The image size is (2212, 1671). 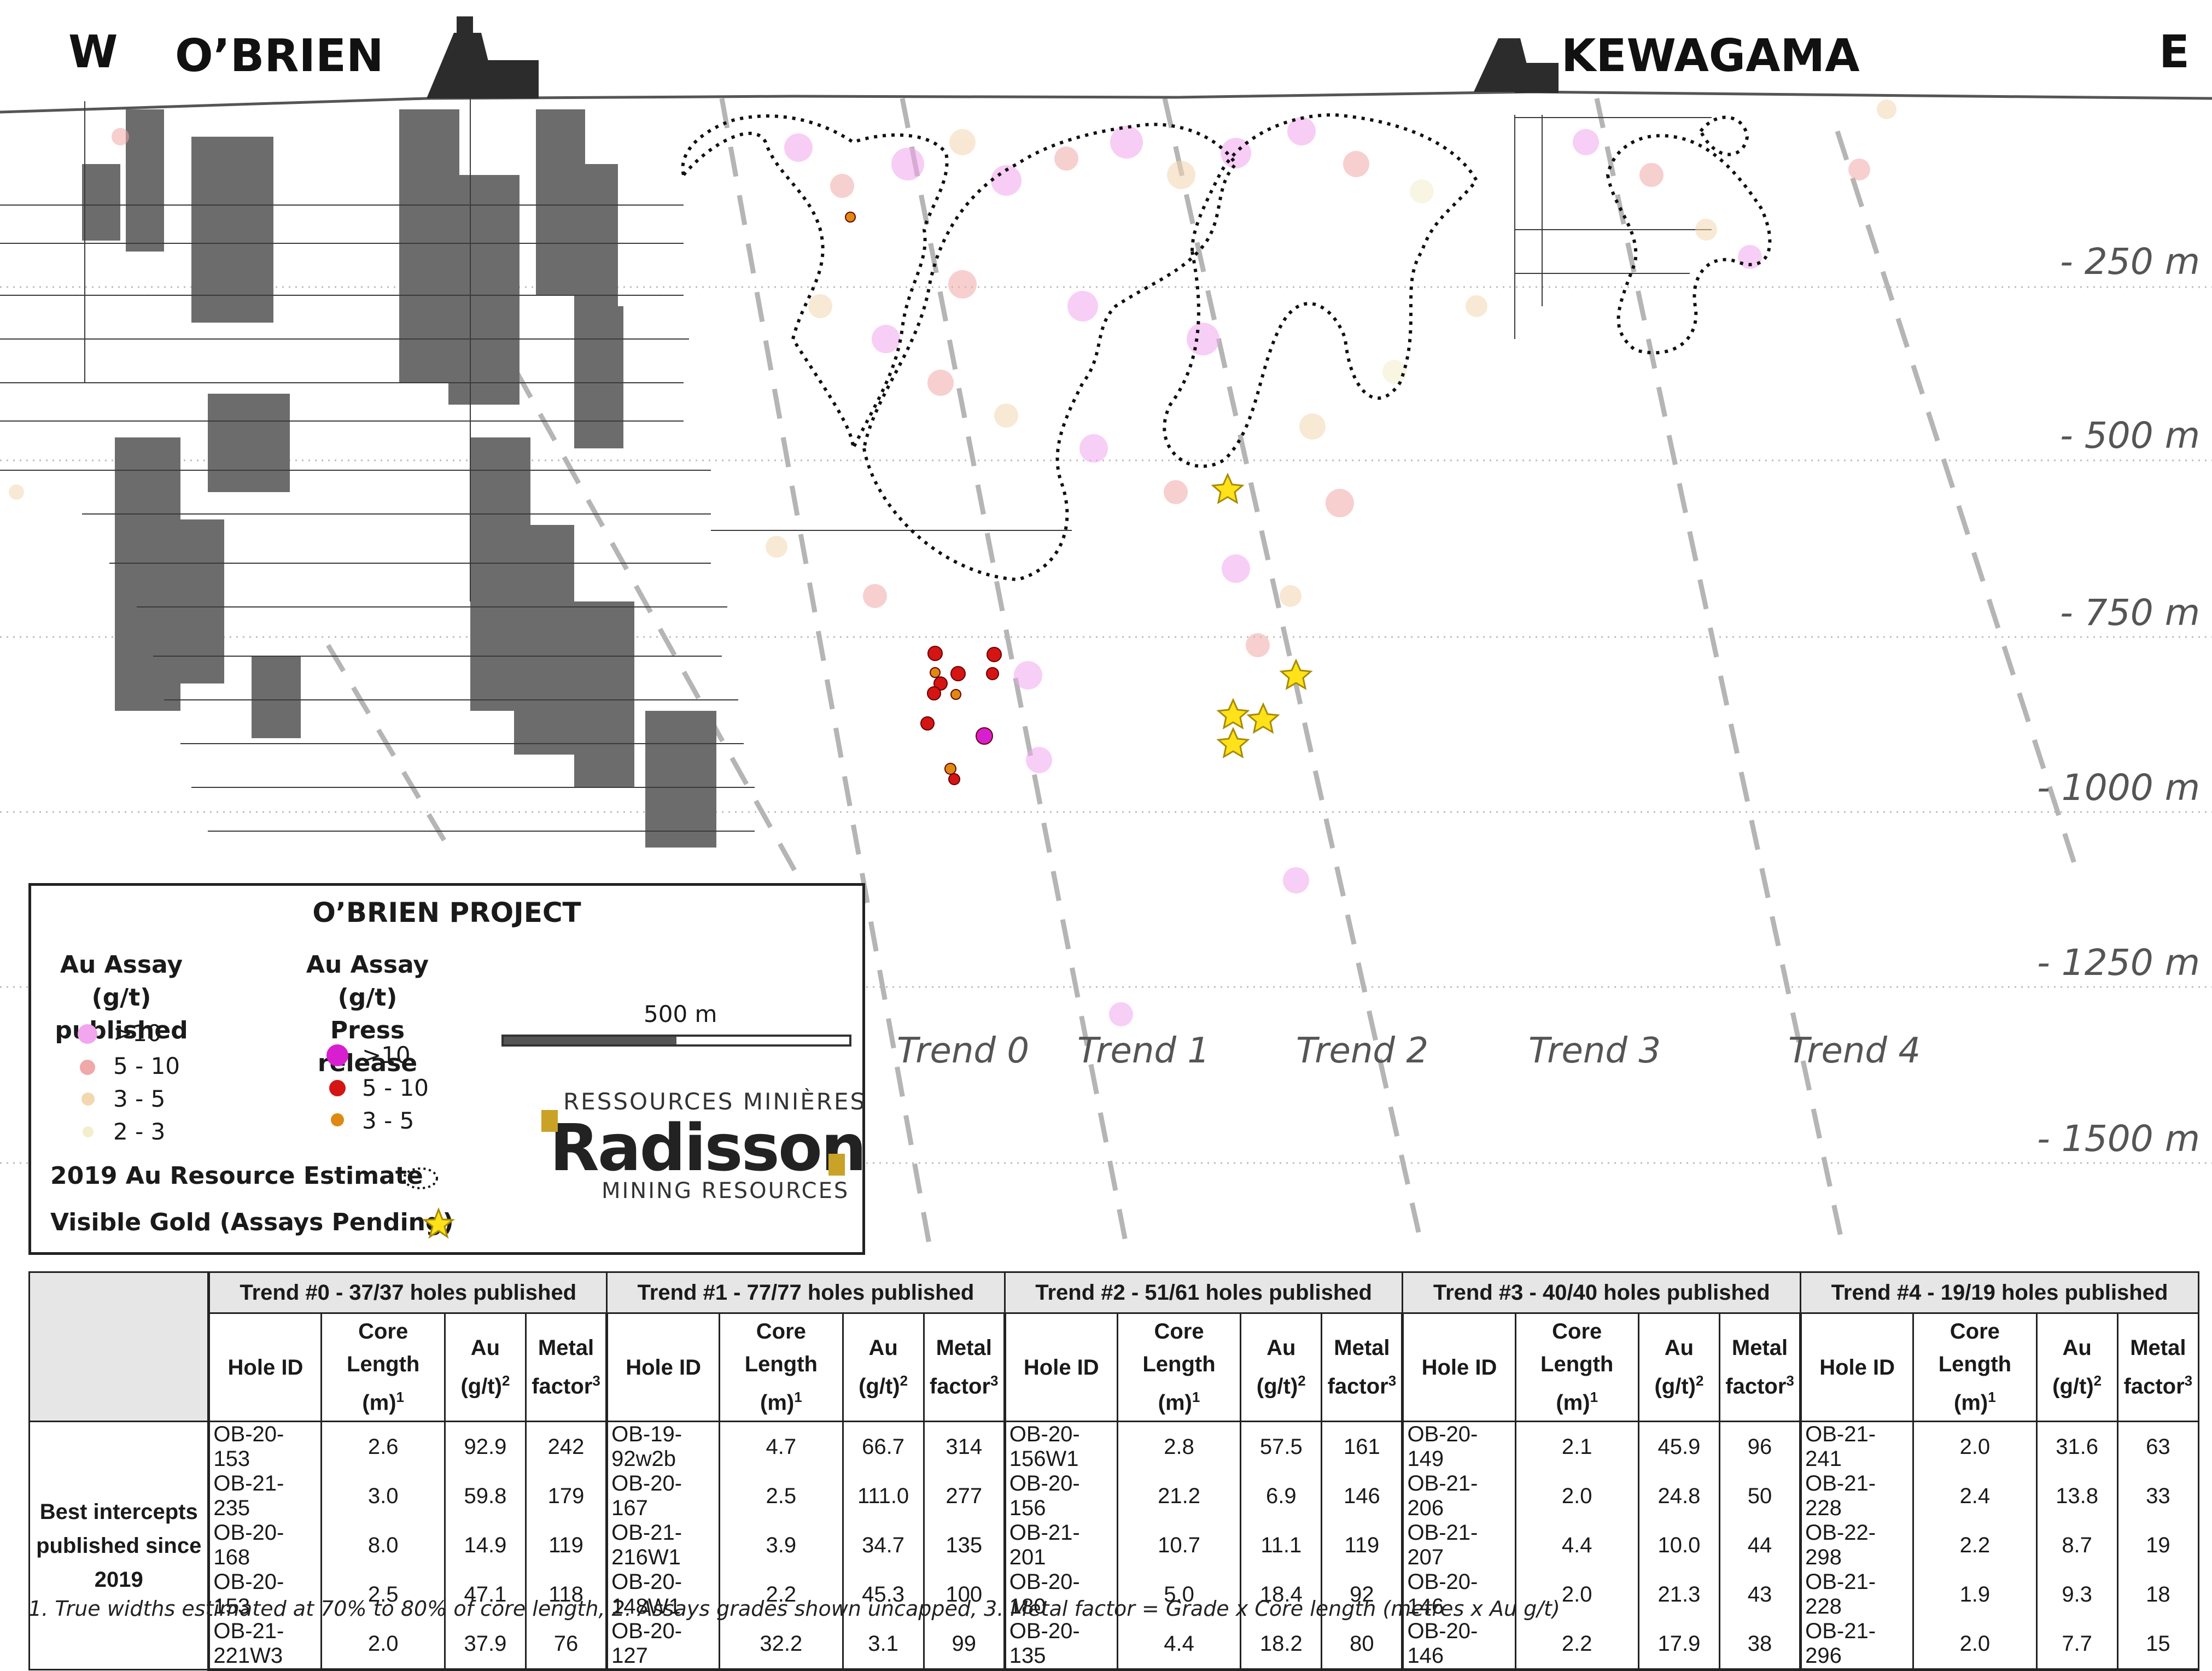 What do you see at coordinates (139, 1131) in the screenshot?
I see `published-2-3-label: 2 - 3` at bounding box center [139, 1131].